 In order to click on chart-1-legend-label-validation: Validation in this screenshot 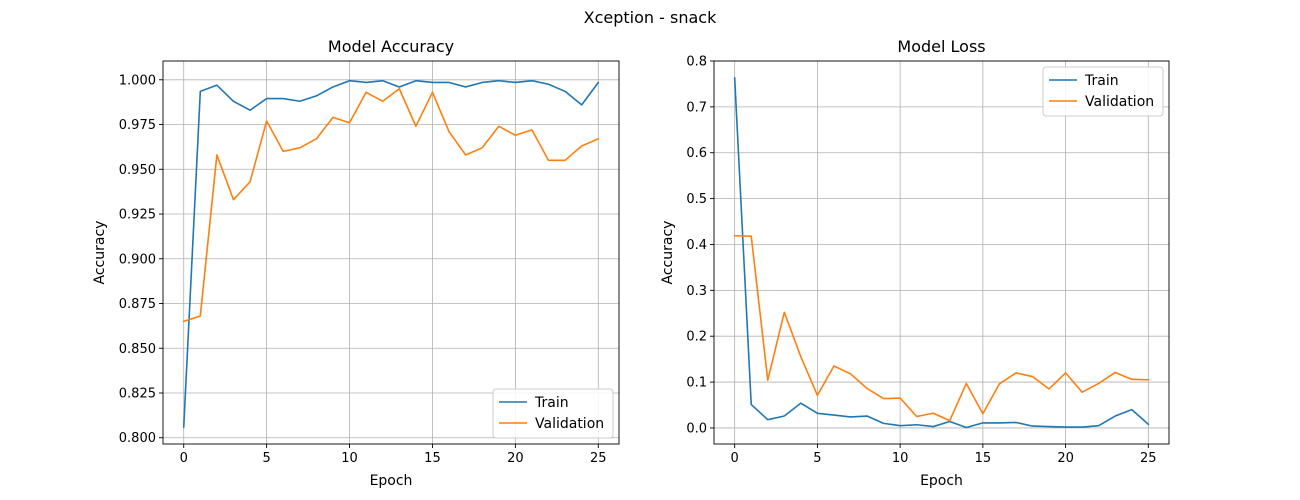, I will do `click(1119, 102)`.